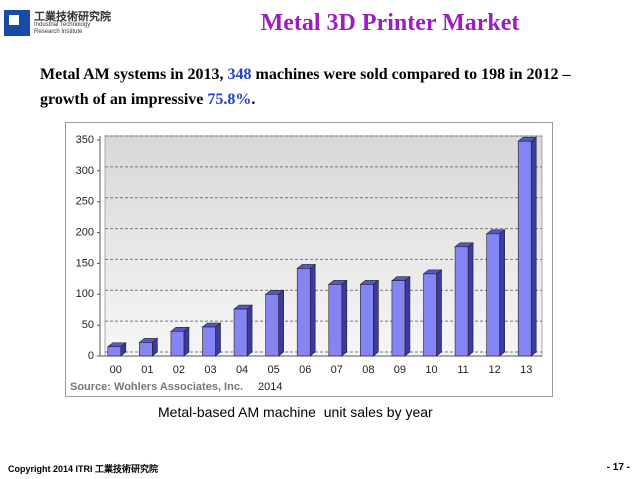  I want to click on y-tick-label: 150, so click(85, 263).